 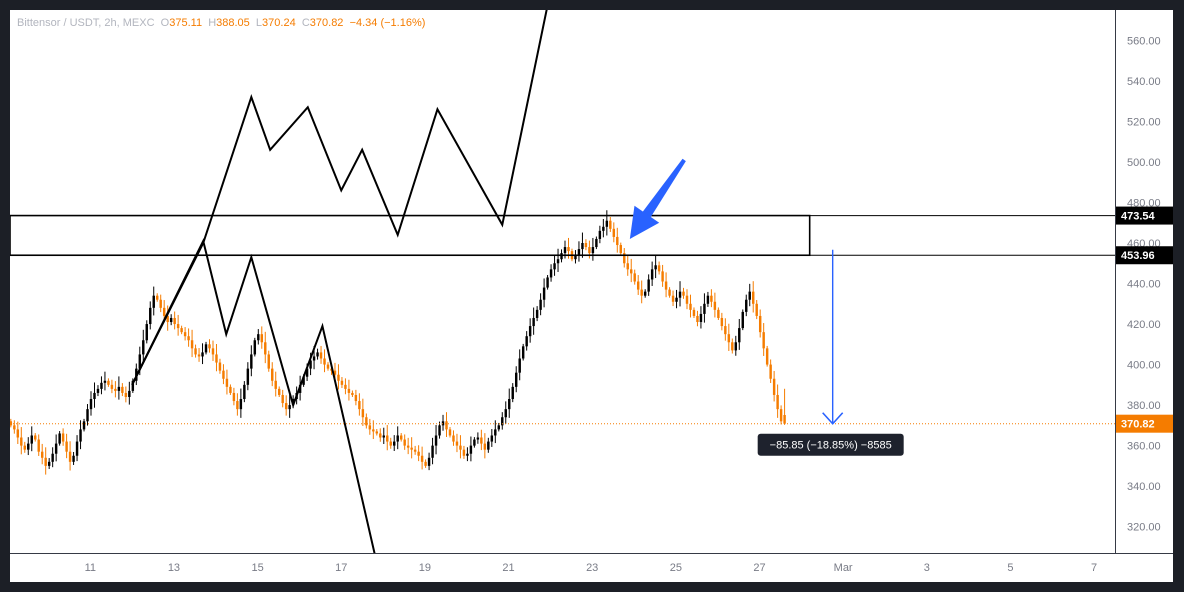 What do you see at coordinates (1144, 82) in the screenshot?
I see `price-tick-label: 540.00` at bounding box center [1144, 82].